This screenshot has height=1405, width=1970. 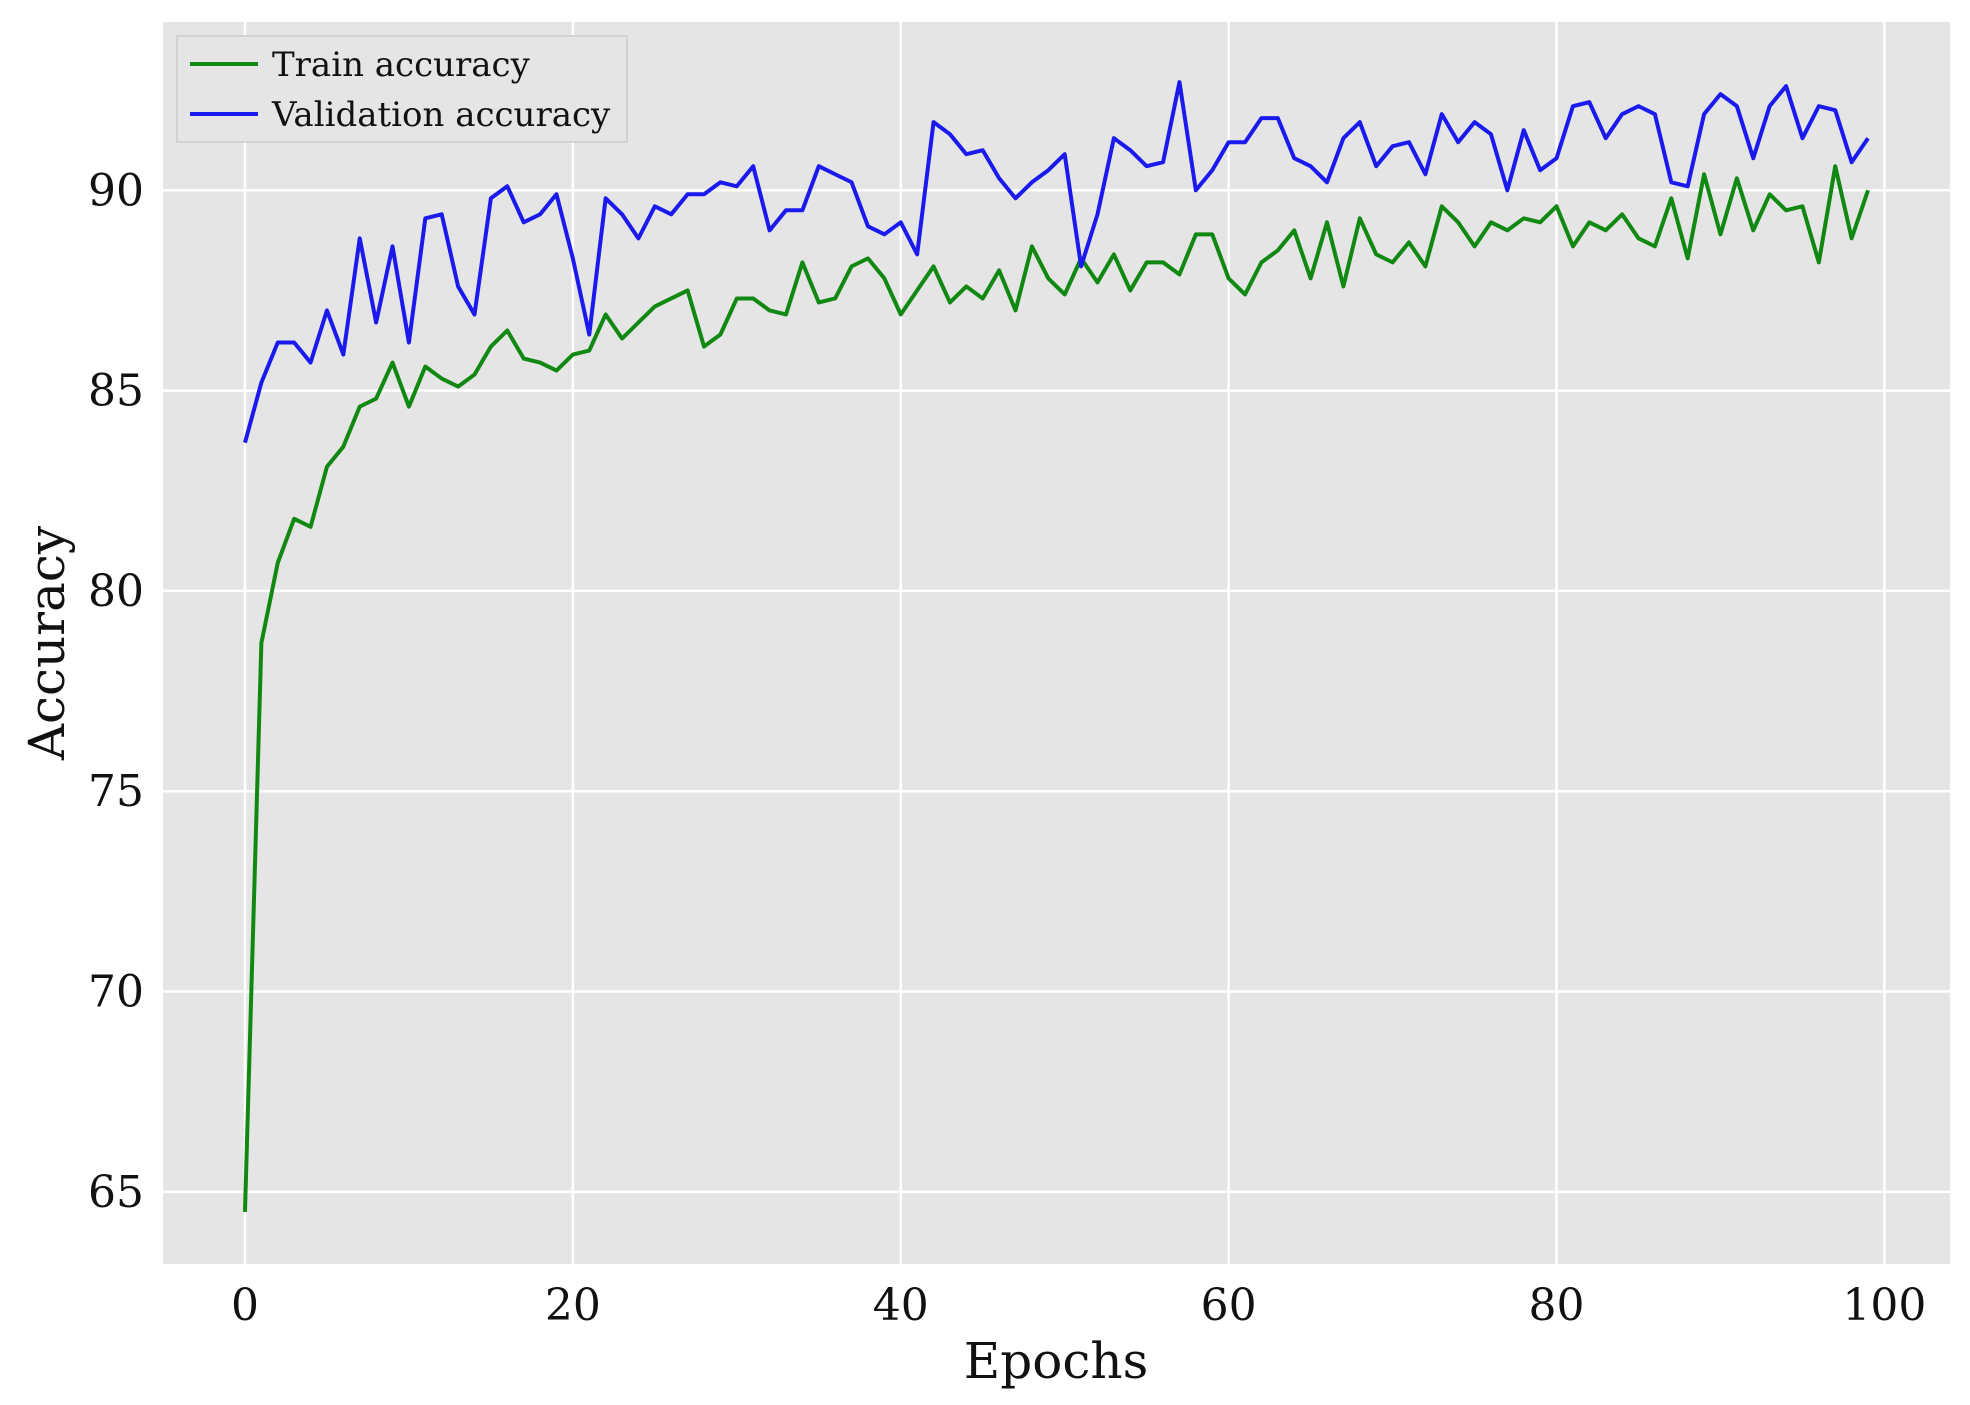 I want to click on x-tick-label: 100, so click(x=1884, y=1305).